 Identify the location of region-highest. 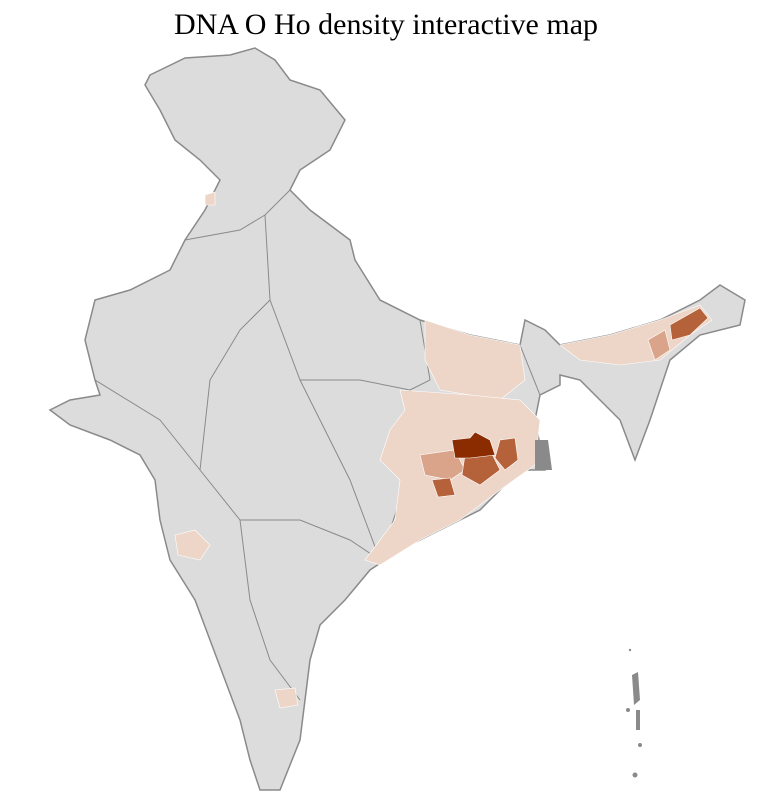
(473, 445).